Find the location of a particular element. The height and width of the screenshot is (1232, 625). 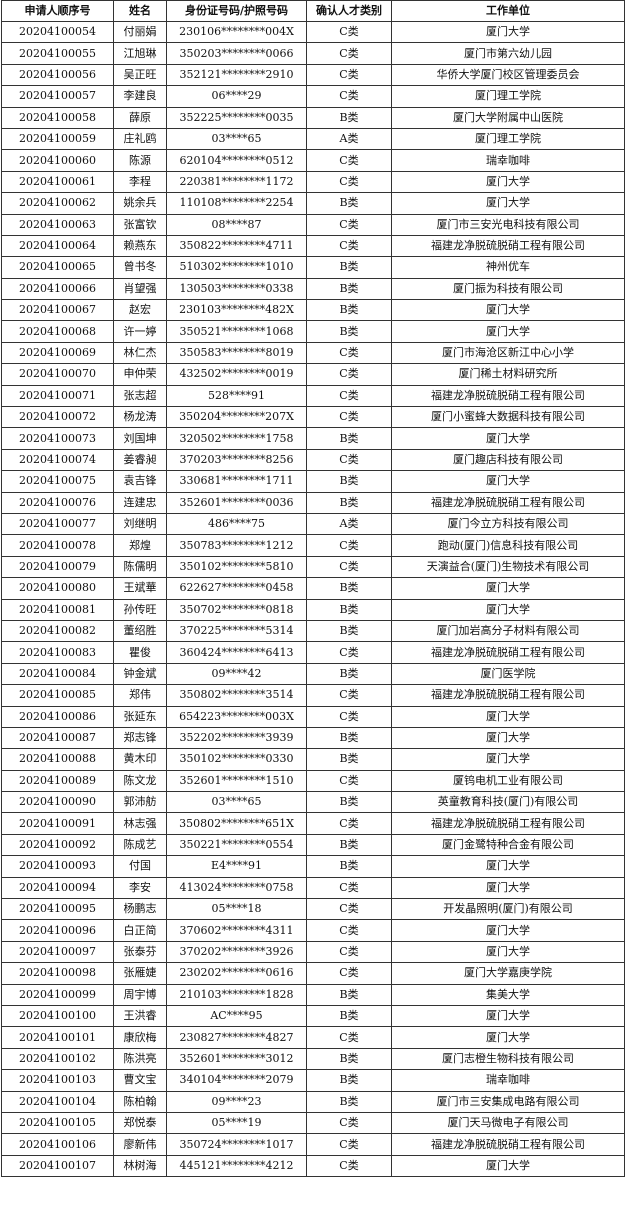

applicant-number-cell: 20204100081 is located at coordinates (57, 609).